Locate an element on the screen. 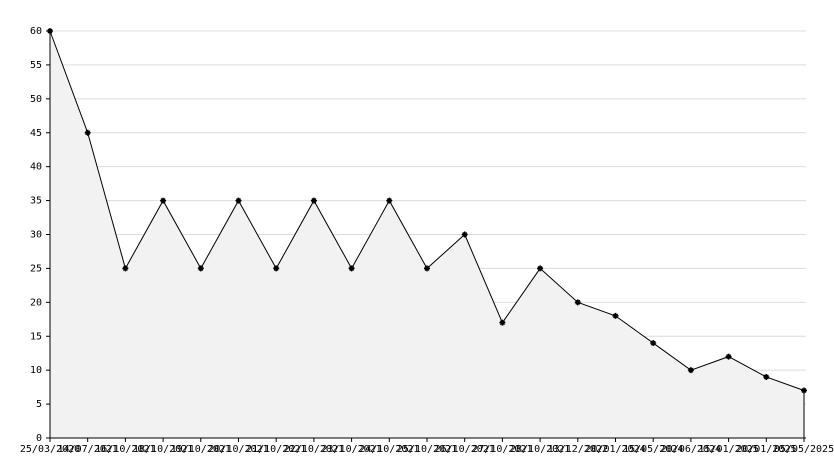 Image resolution: width=834 pixels, height=468 pixels. y-tick-label: 10 is located at coordinates (36, 370).